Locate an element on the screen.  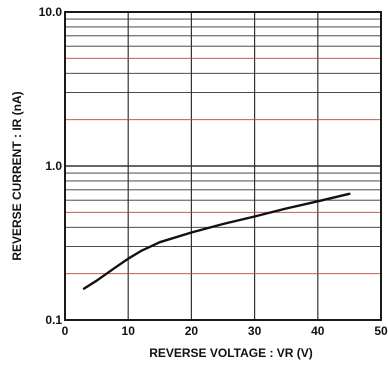
y-tick-label: 0.1 is located at coordinates (53, 320).